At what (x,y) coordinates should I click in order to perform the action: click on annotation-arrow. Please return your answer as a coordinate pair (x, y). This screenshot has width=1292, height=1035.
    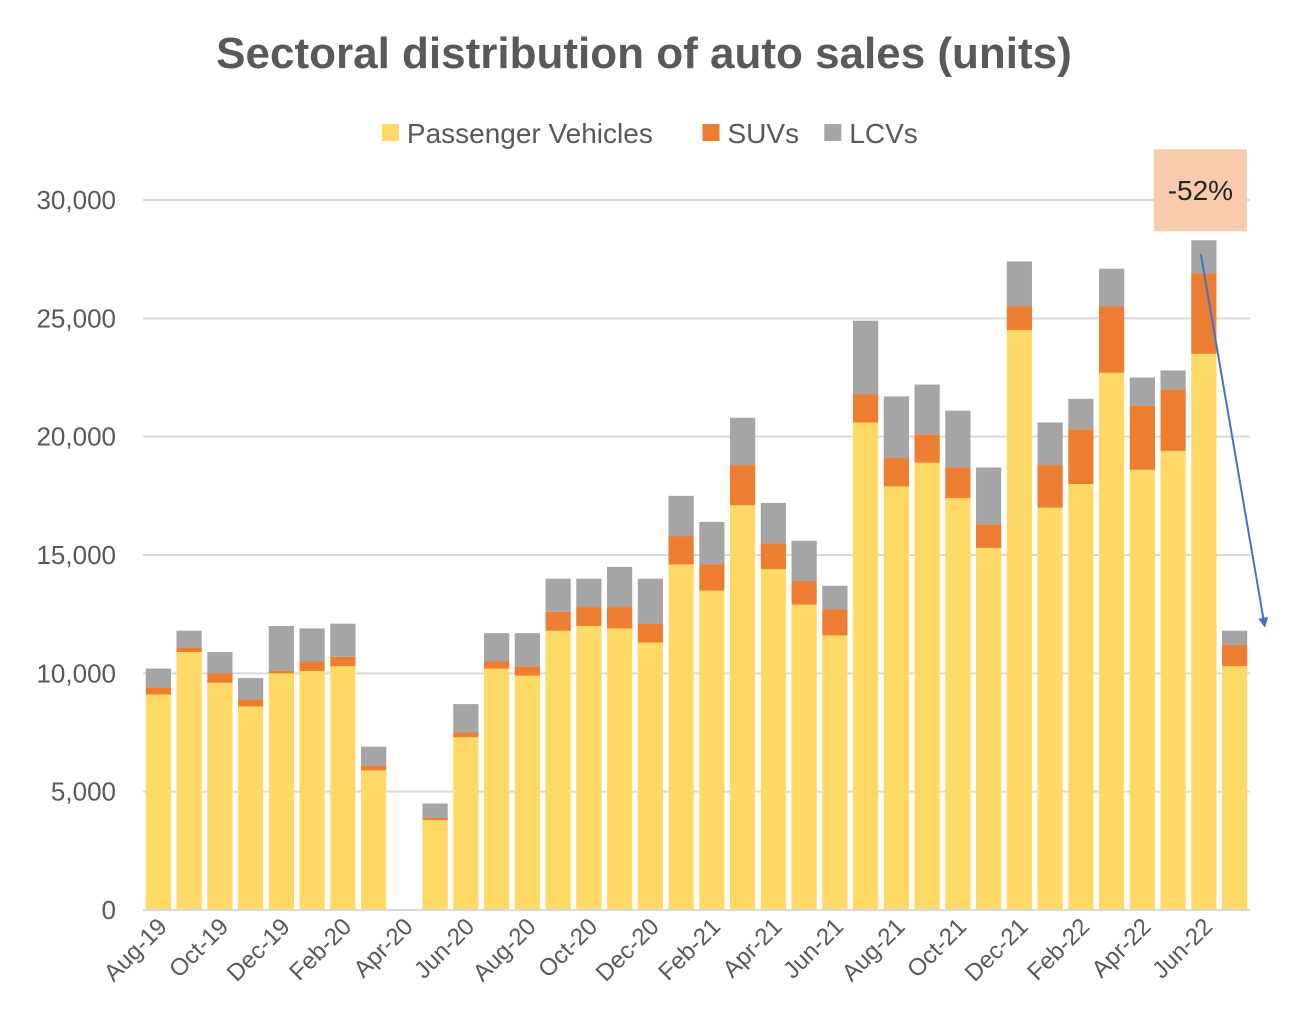
    Looking at the image, I should click on (1234, 441).